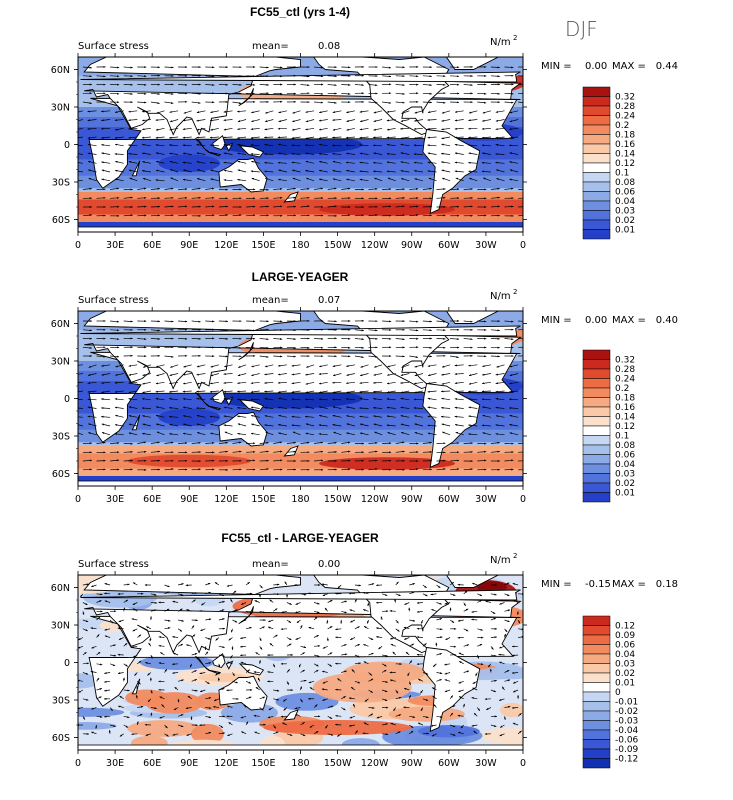 Image resolution: width=733 pixels, height=800 pixels. Describe the element at coordinates (625, 98) in the screenshot. I see `colorbar-label: 0.32` at that location.